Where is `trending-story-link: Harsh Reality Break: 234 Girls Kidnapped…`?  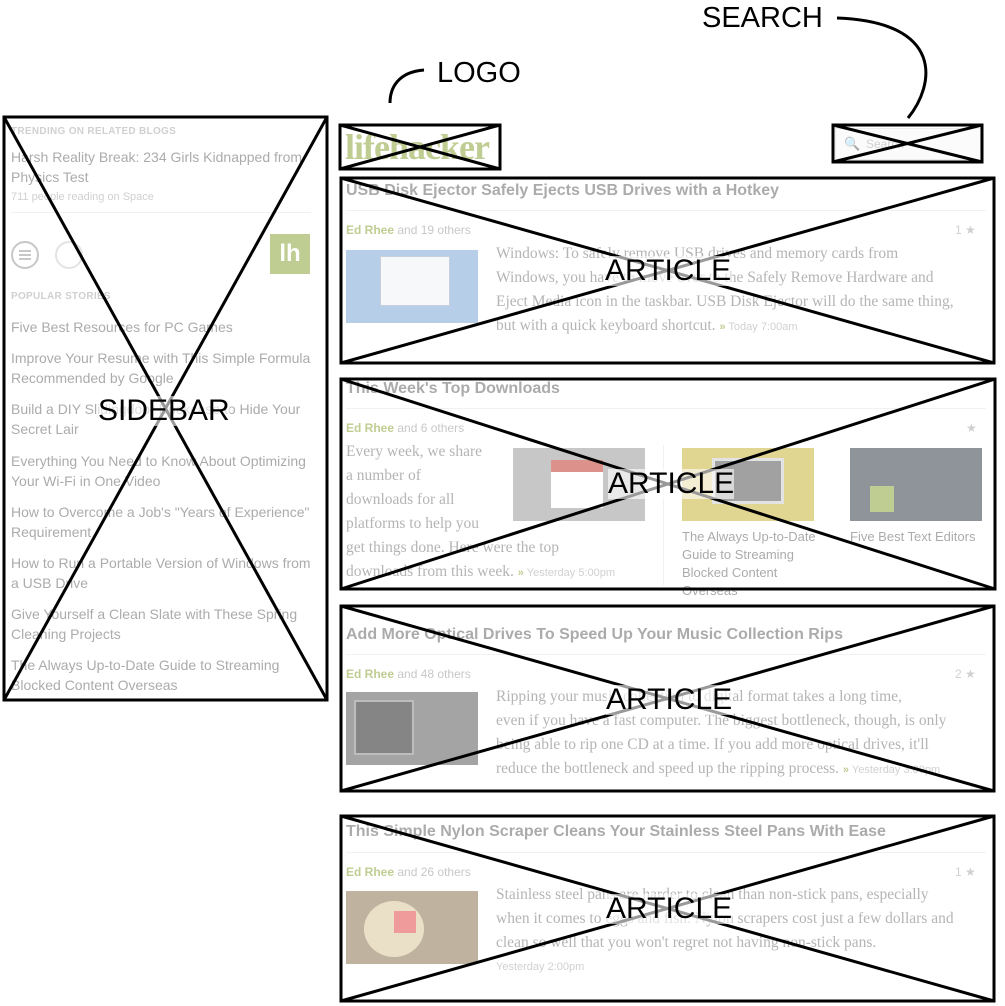 trending-story-link: Harsh Reality Break: 234 Girls Kidnapped… is located at coordinates (157, 167).